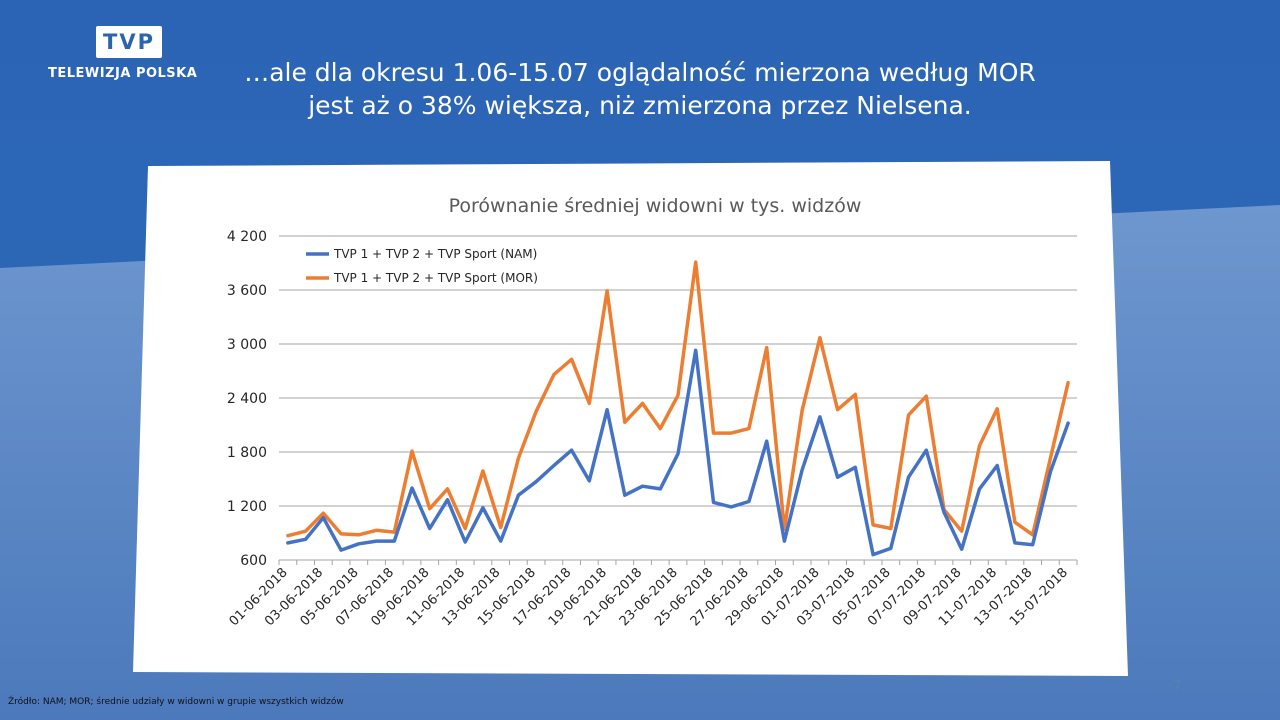 The image size is (1280, 720). I want to click on logo-mark: TVP, so click(129, 42).